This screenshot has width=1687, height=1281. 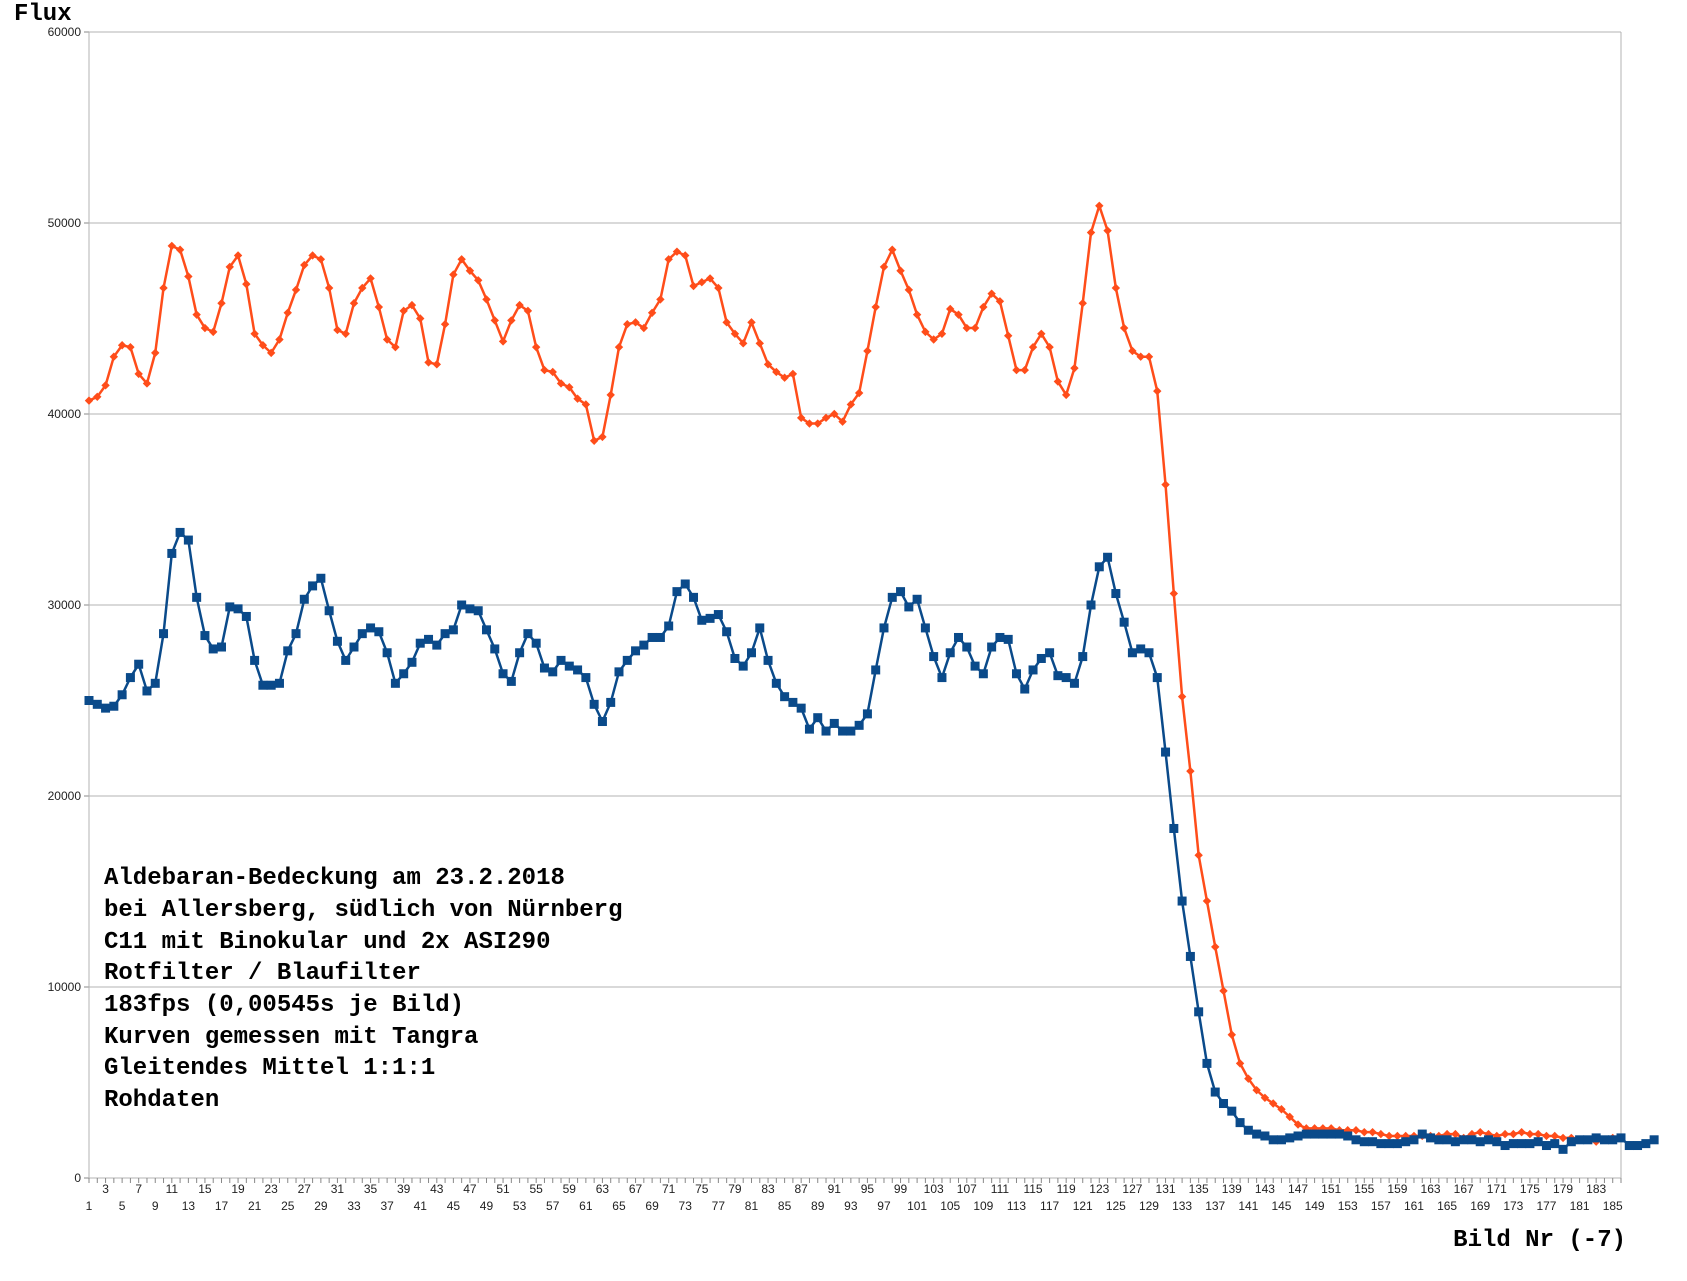 I want to click on annotation-line: Gleitendes Mittel 1:1:1, so click(x=269, y=1068).